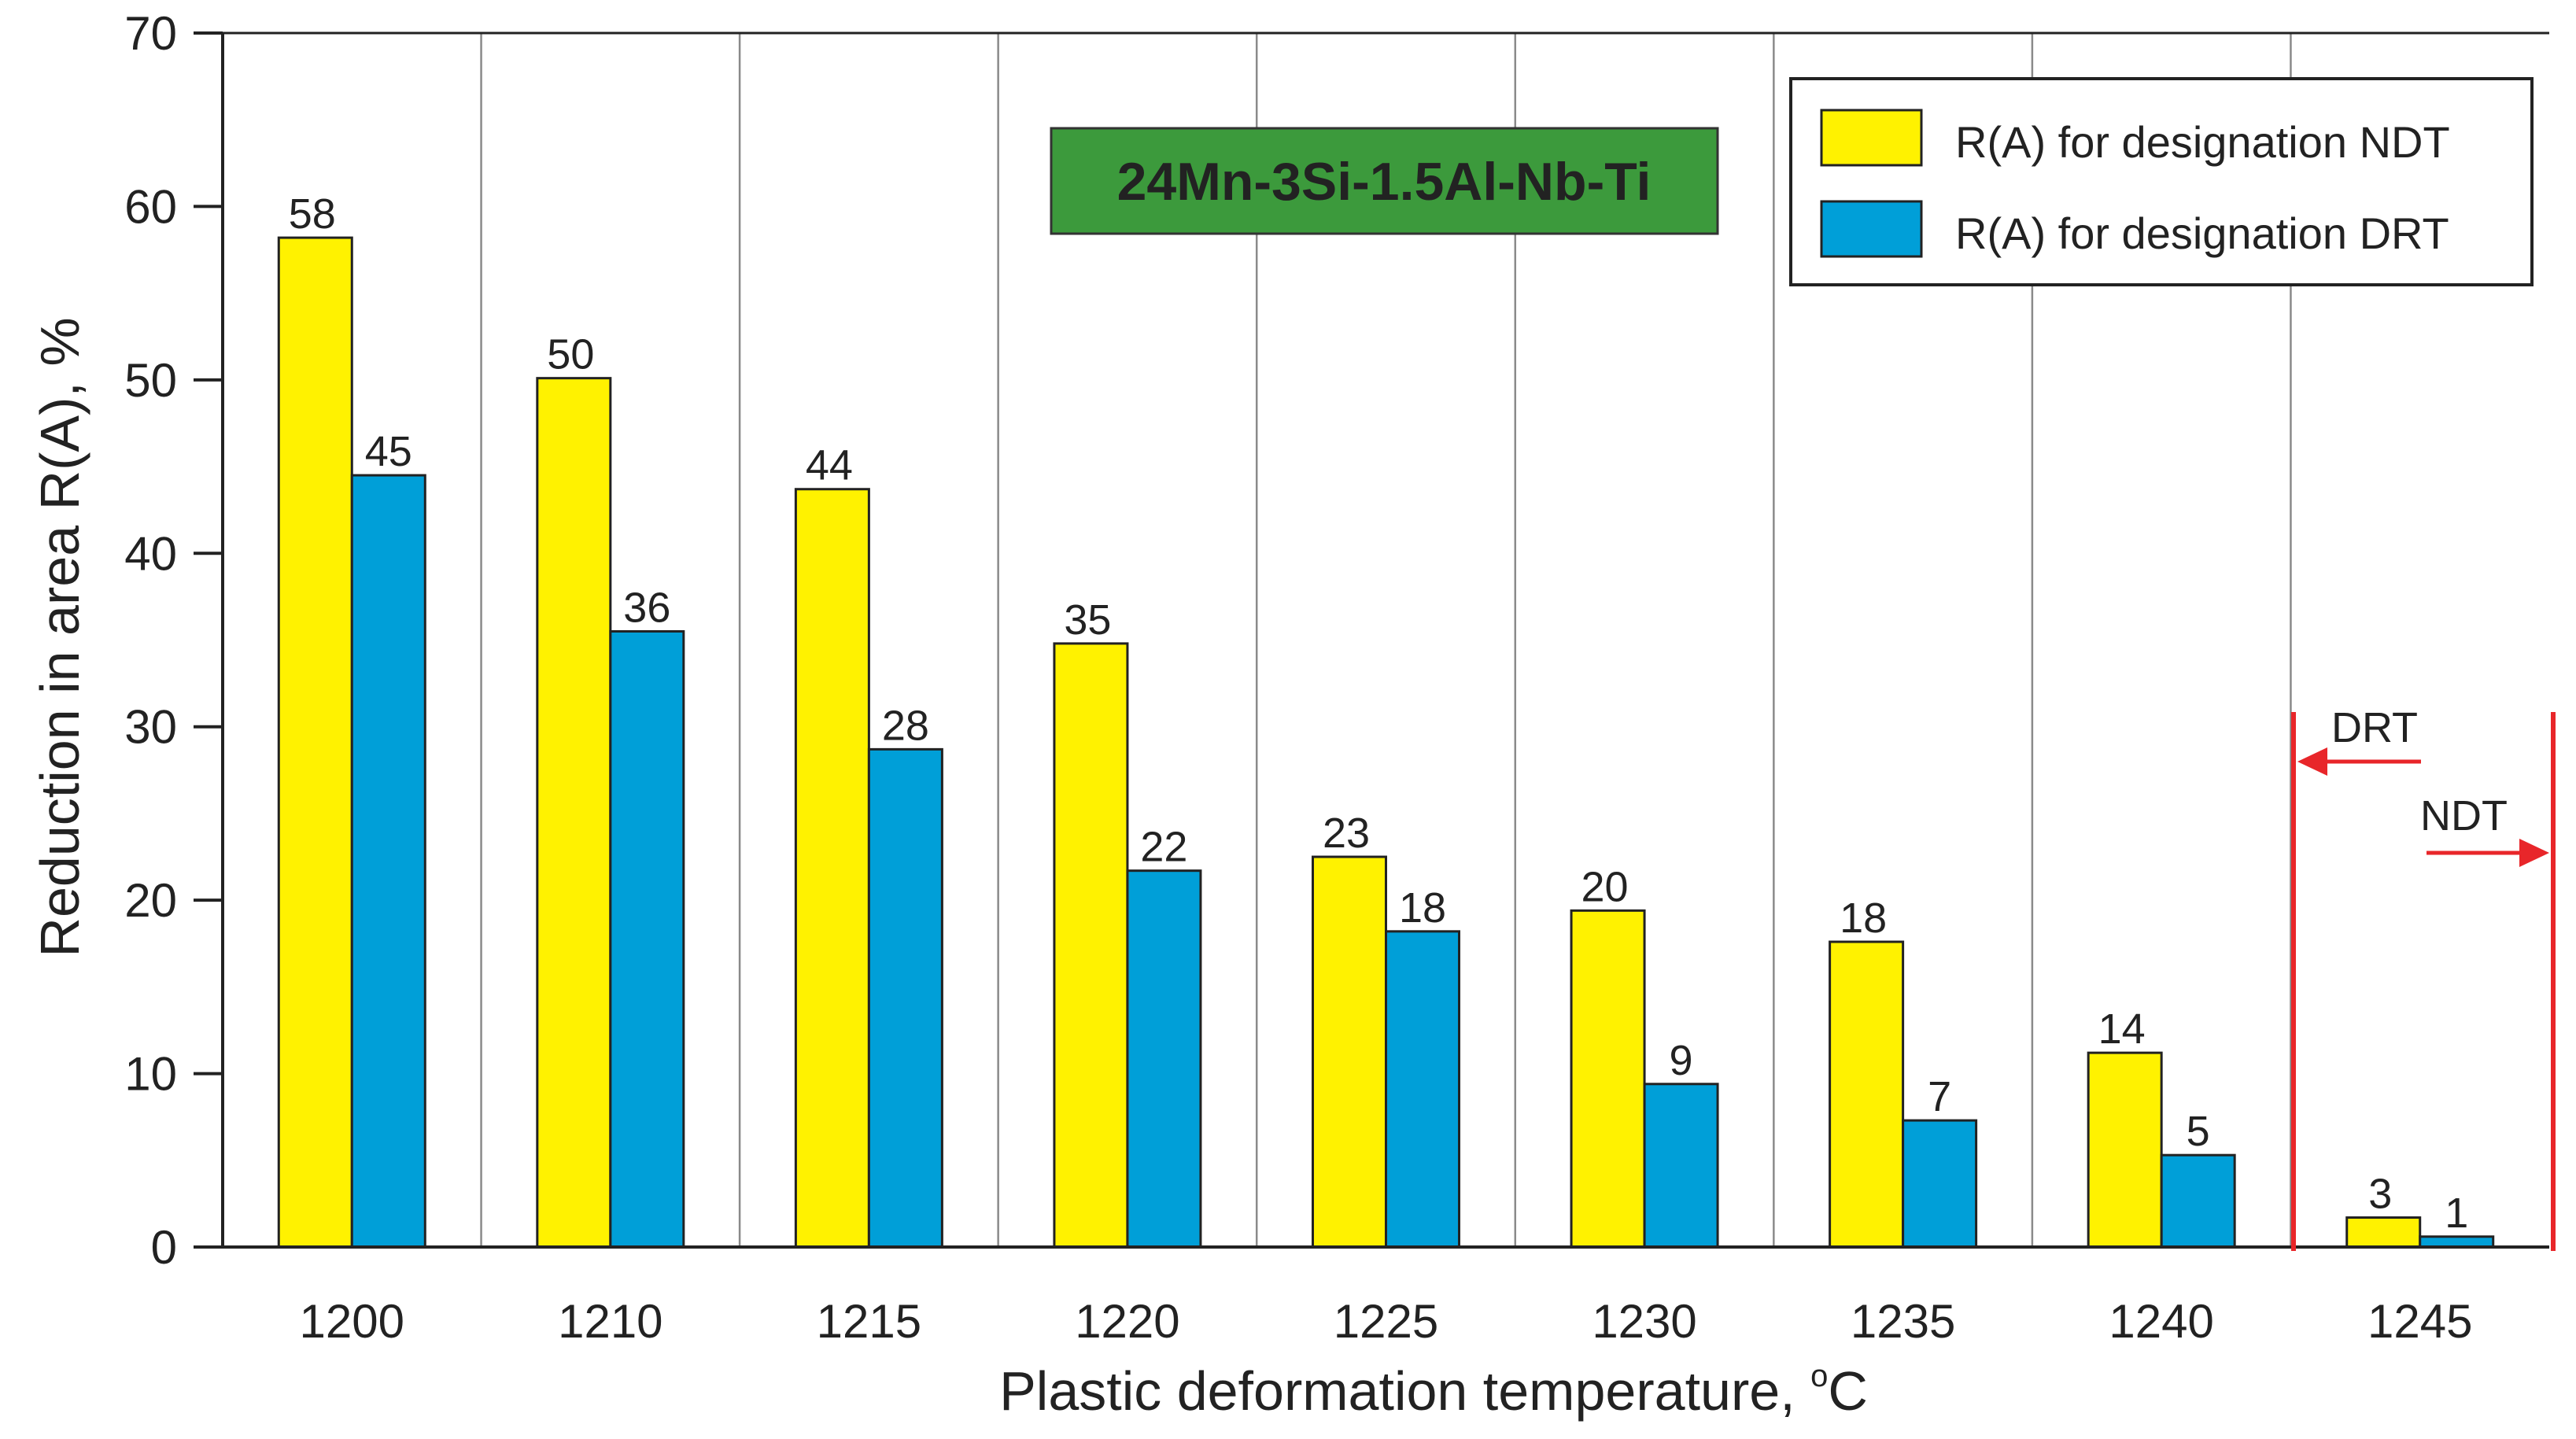  What do you see at coordinates (1864, 918) in the screenshot?
I see `data-label-ndt: 18` at bounding box center [1864, 918].